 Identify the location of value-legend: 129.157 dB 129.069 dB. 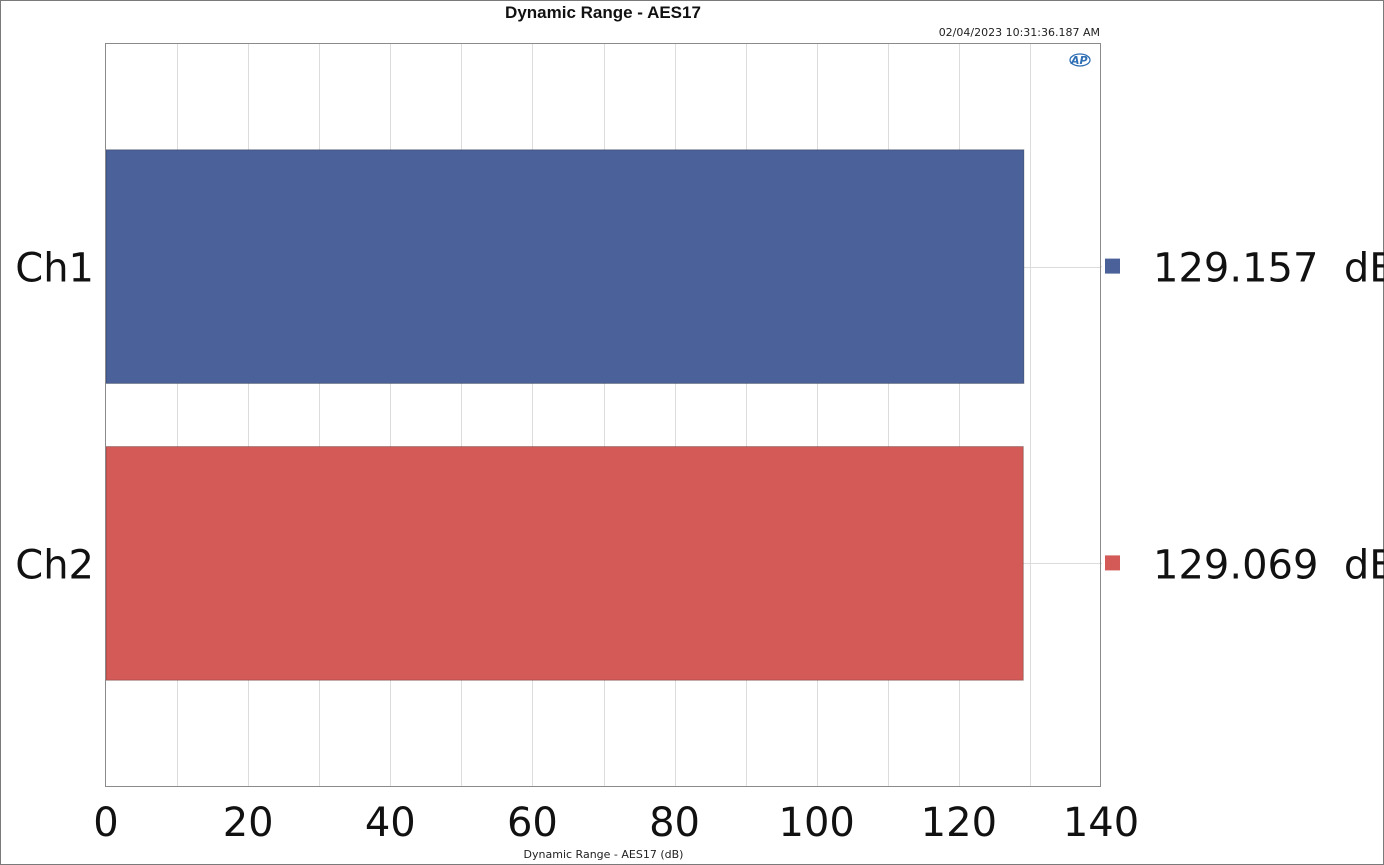
(1242, 417).